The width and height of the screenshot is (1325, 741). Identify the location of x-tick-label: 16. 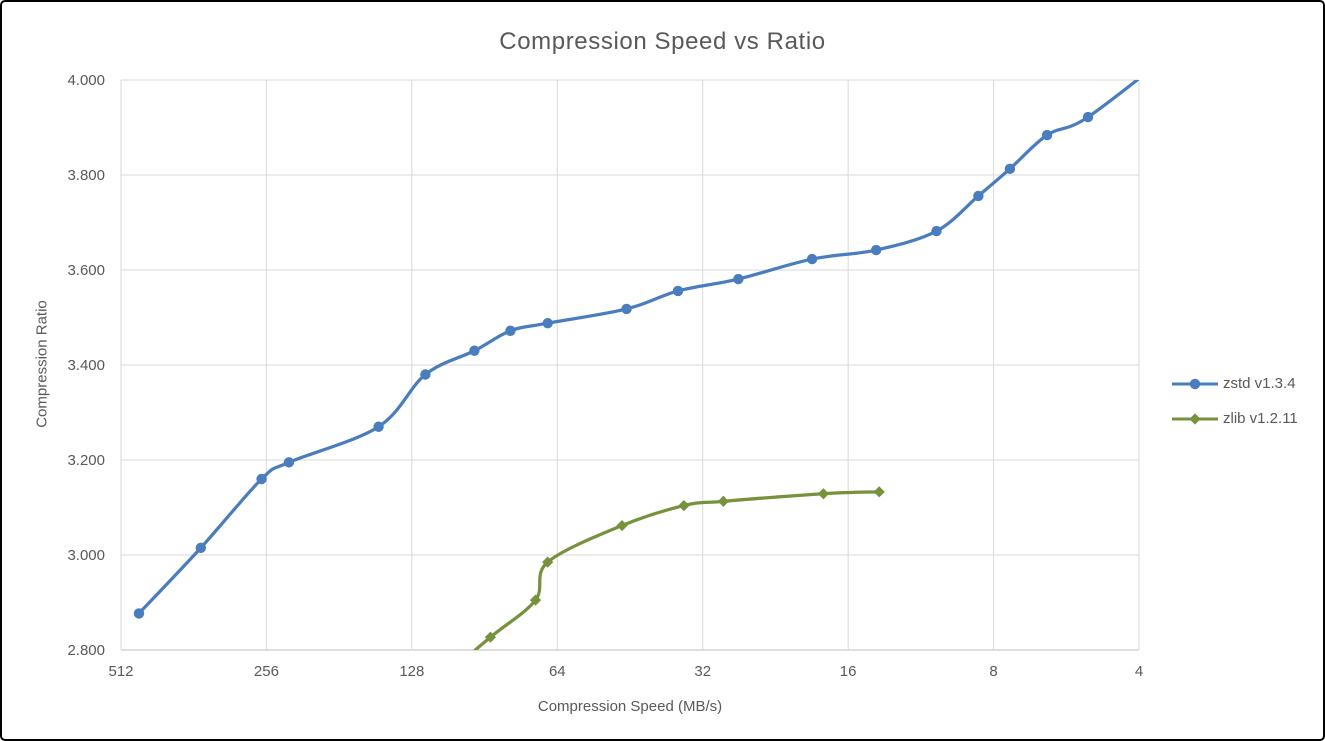
(848, 671).